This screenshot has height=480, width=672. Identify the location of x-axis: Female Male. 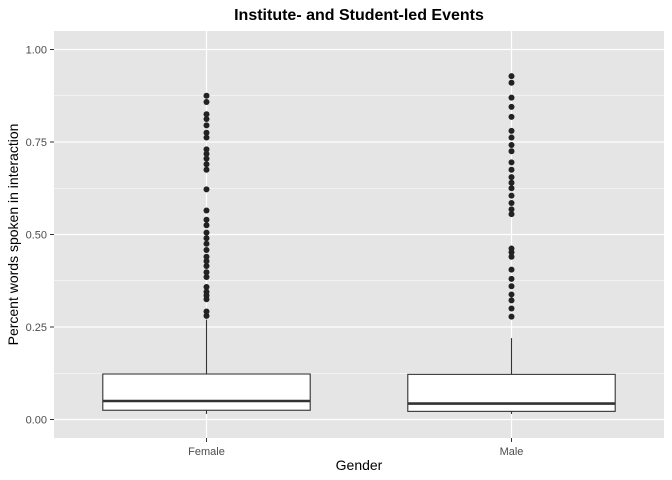
(355, 448).